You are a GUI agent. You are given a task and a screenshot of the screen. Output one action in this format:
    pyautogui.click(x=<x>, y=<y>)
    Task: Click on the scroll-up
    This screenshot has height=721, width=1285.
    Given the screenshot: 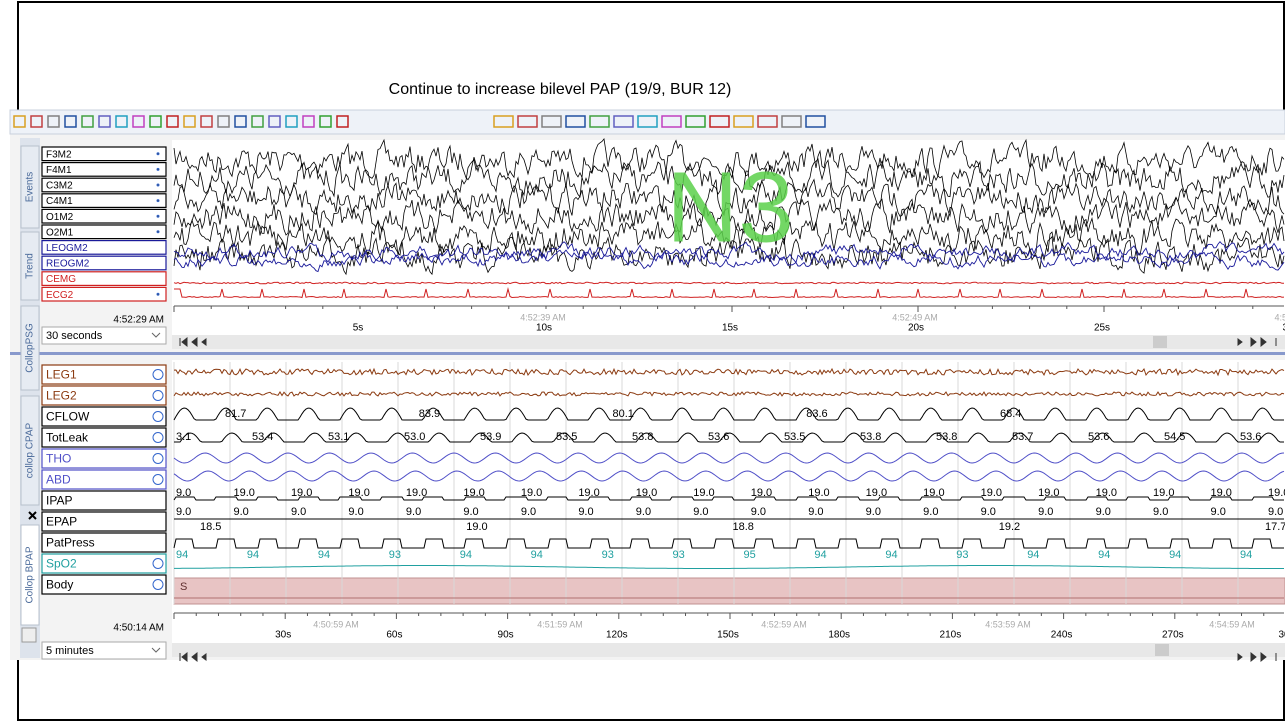 What is the action you would take?
    pyautogui.click(x=29, y=635)
    